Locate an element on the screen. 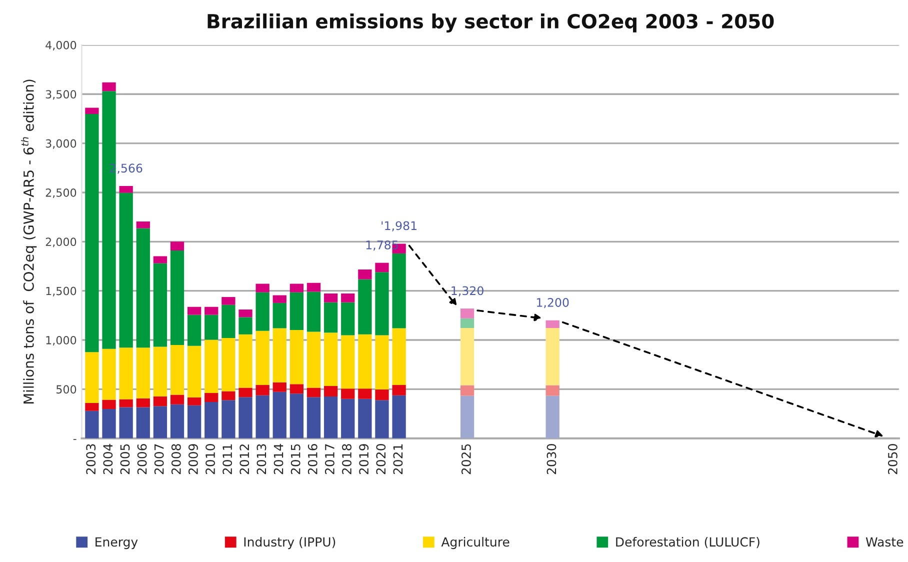 The image size is (908, 562). x-tick-label: 2030 is located at coordinates (551, 459).